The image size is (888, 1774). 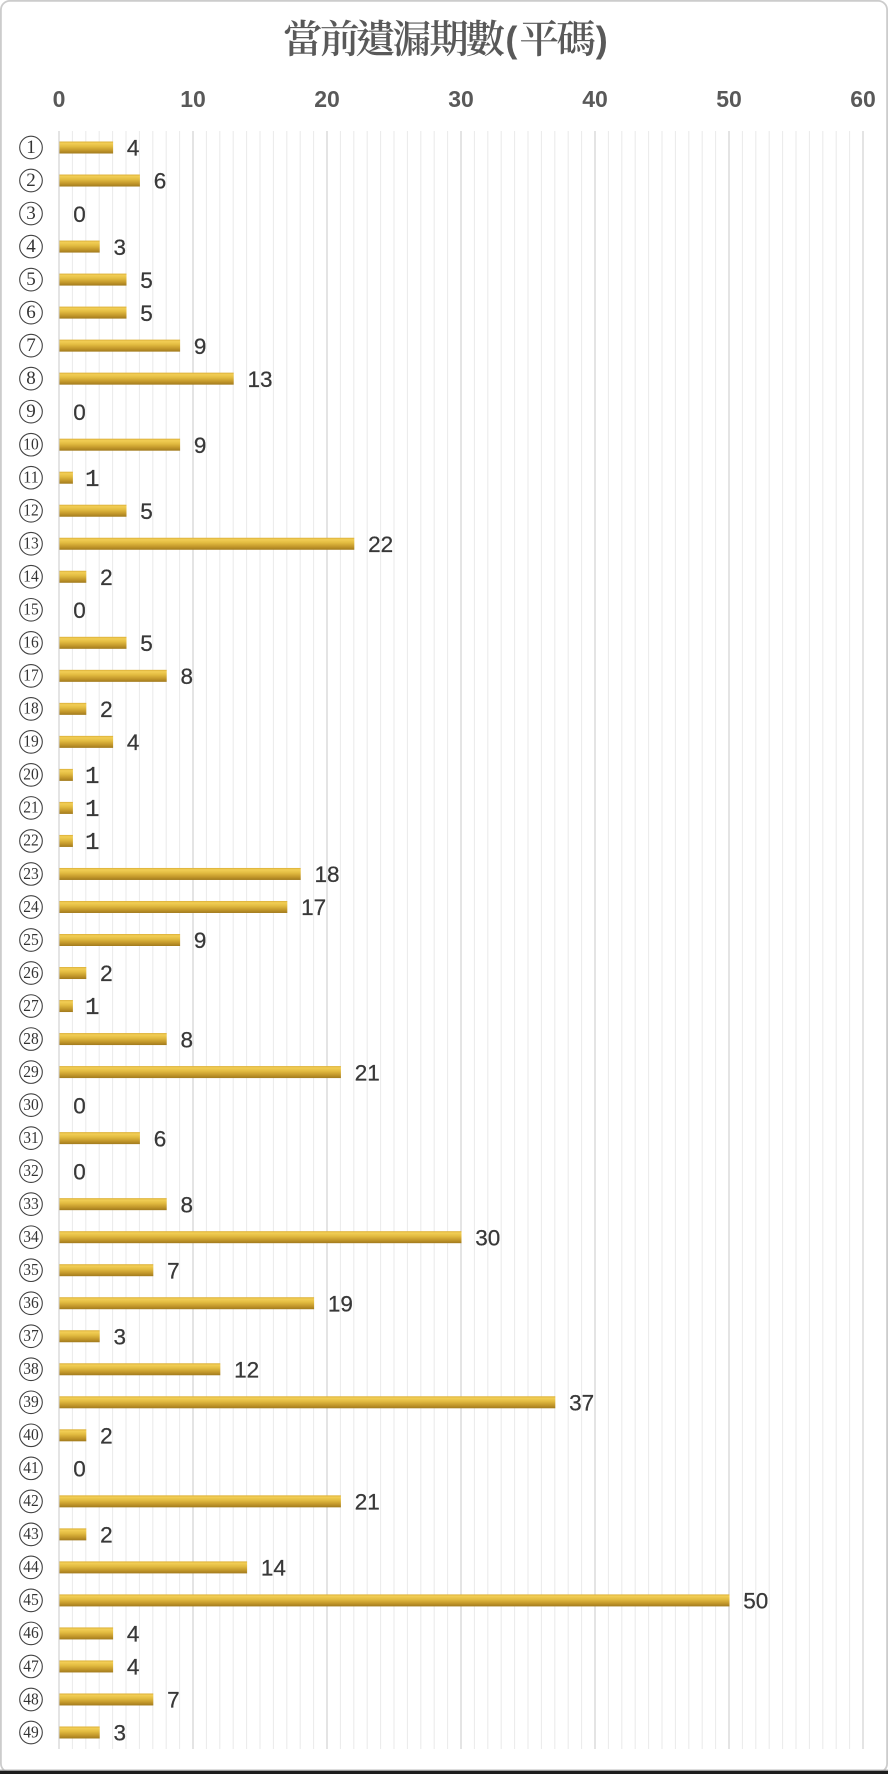 I want to click on svg-text: 23, so click(x=31, y=873).